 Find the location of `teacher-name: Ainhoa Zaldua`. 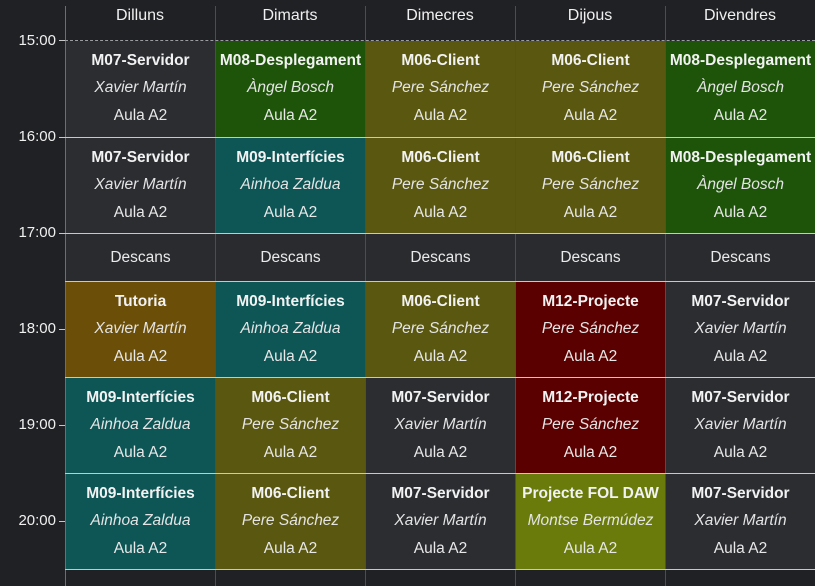

teacher-name: Ainhoa Zaldua is located at coordinates (290, 184).